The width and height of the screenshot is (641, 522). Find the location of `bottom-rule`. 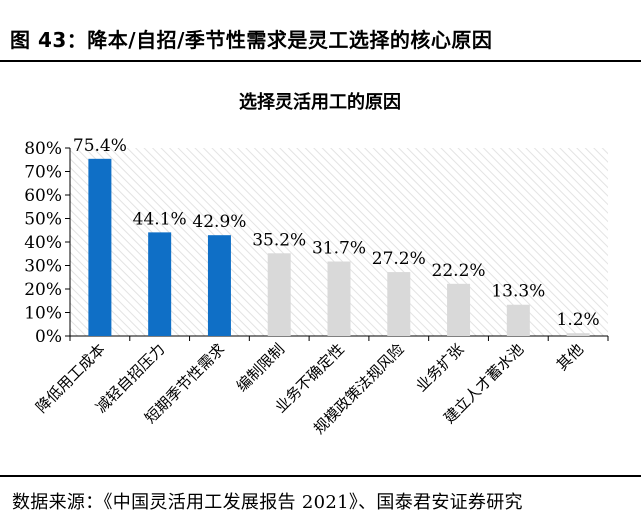

bottom-rule is located at coordinates (320, 476).